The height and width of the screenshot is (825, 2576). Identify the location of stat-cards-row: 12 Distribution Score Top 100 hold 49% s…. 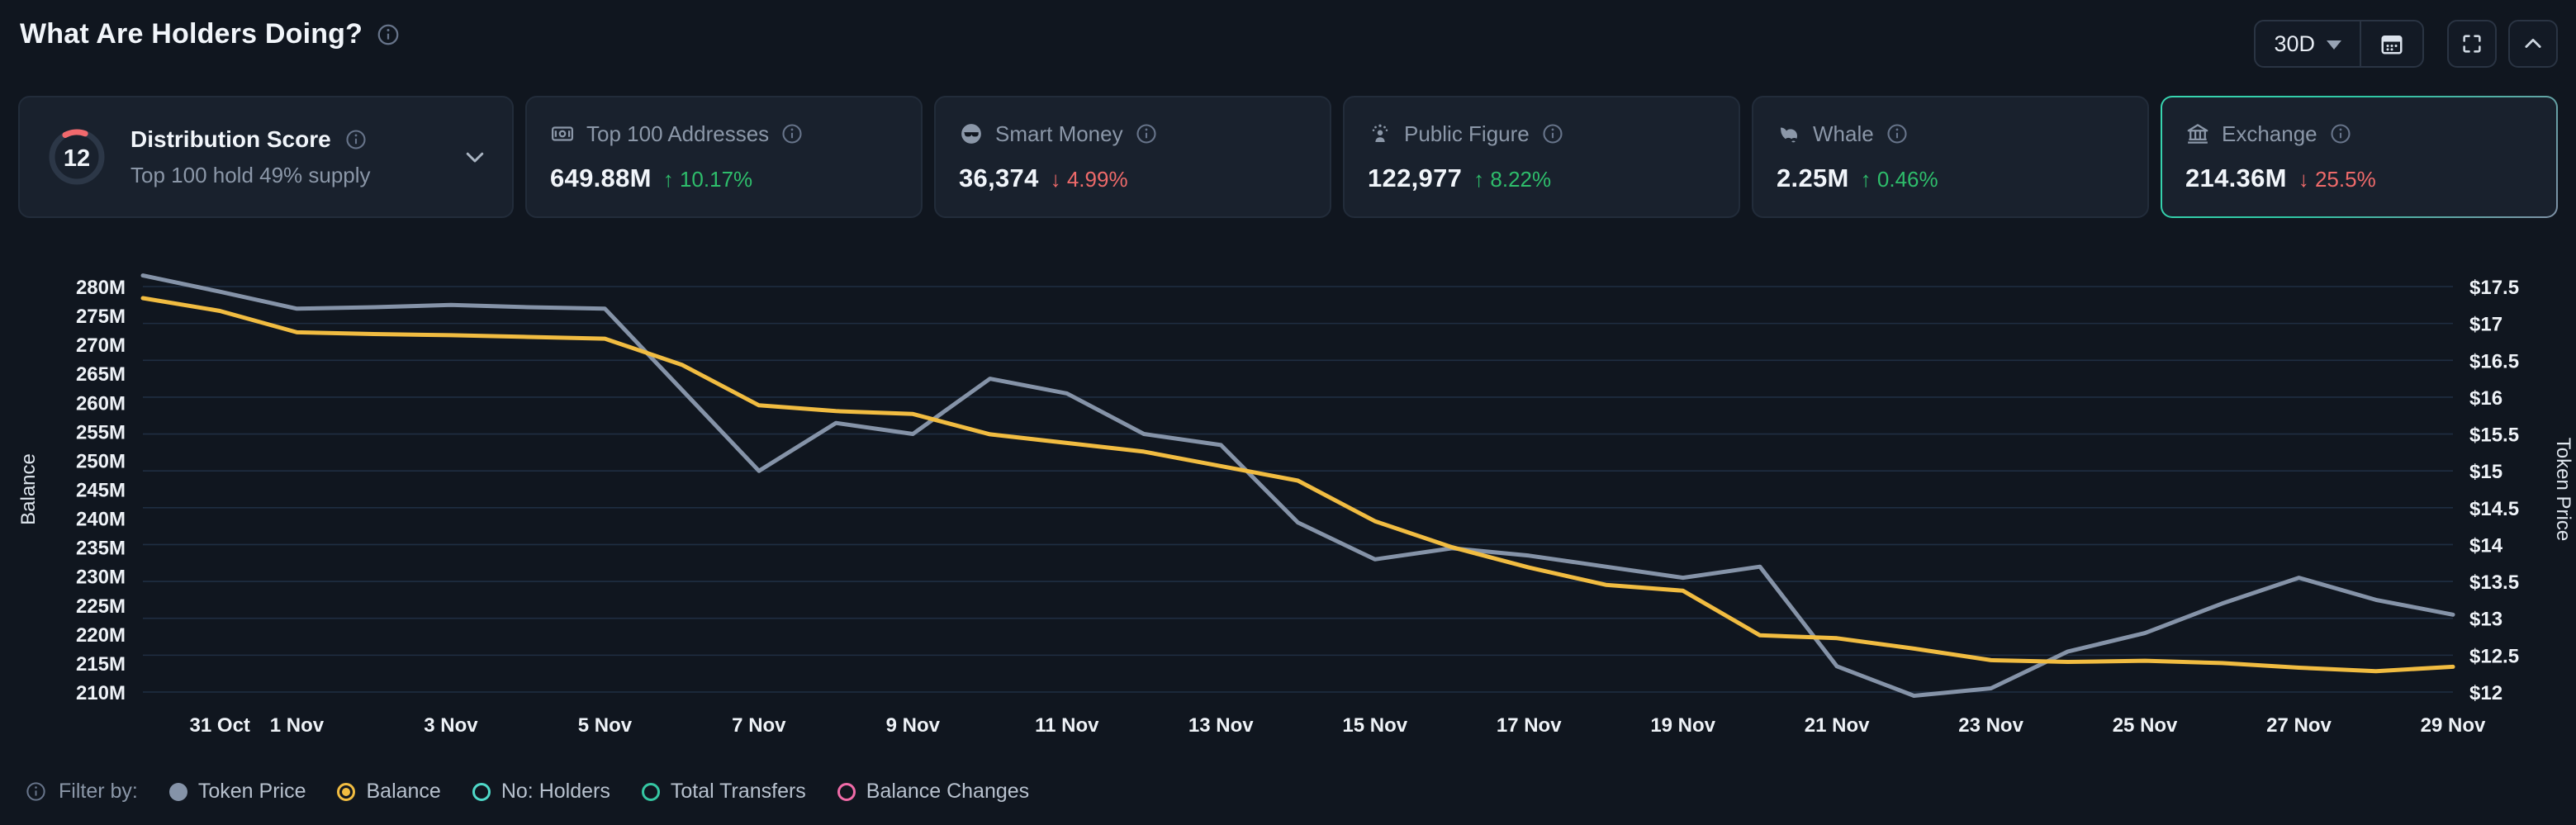
(1288, 157).